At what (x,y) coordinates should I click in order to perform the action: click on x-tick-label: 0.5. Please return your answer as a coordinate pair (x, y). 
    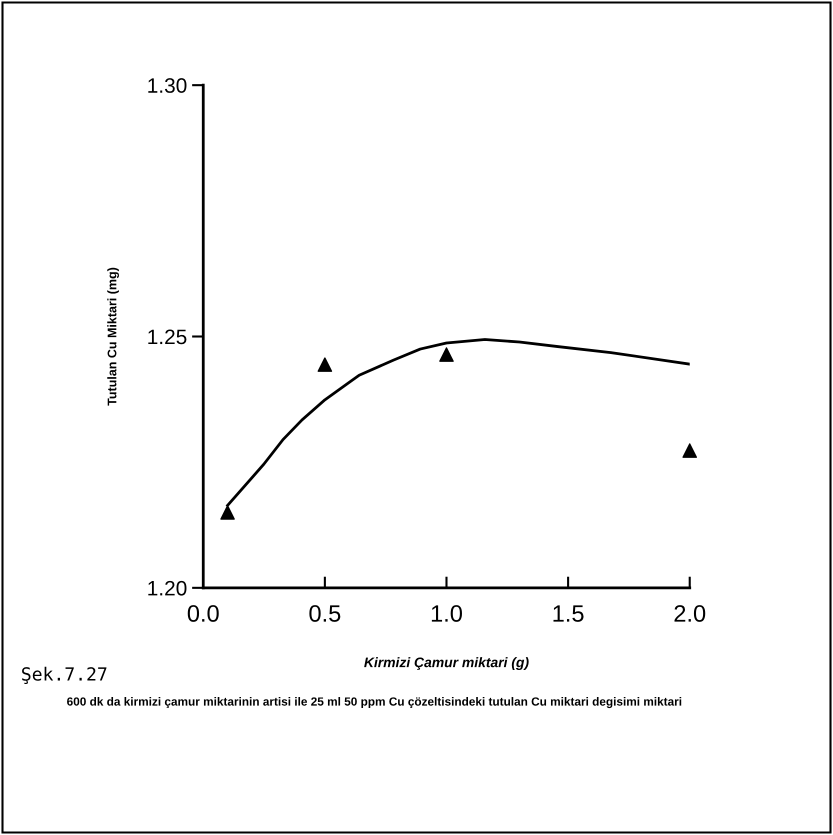
    Looking at the image, I should click on (324, 613).